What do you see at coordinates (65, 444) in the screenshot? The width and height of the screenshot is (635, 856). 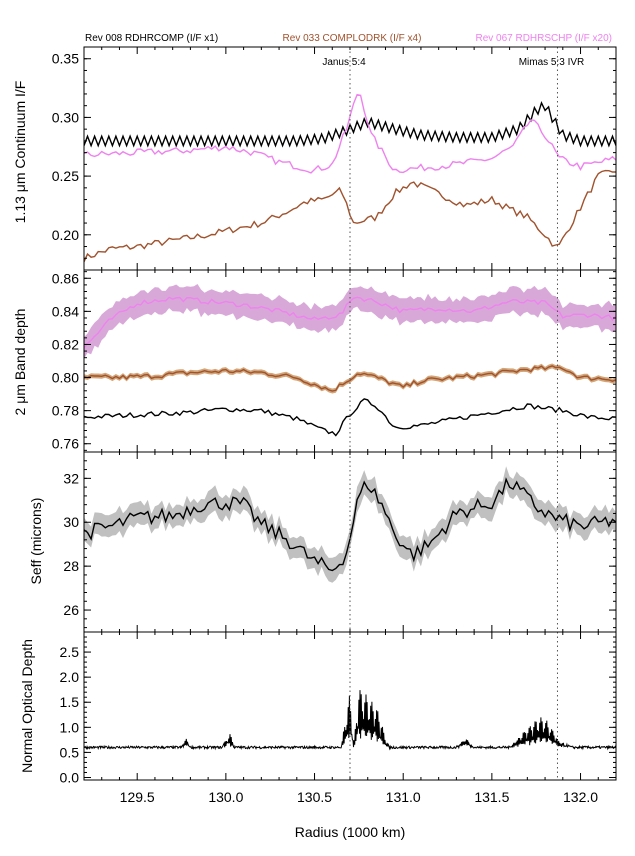 I see `ytick-label-1-0: 0.76` at bounding box center [65, 444].